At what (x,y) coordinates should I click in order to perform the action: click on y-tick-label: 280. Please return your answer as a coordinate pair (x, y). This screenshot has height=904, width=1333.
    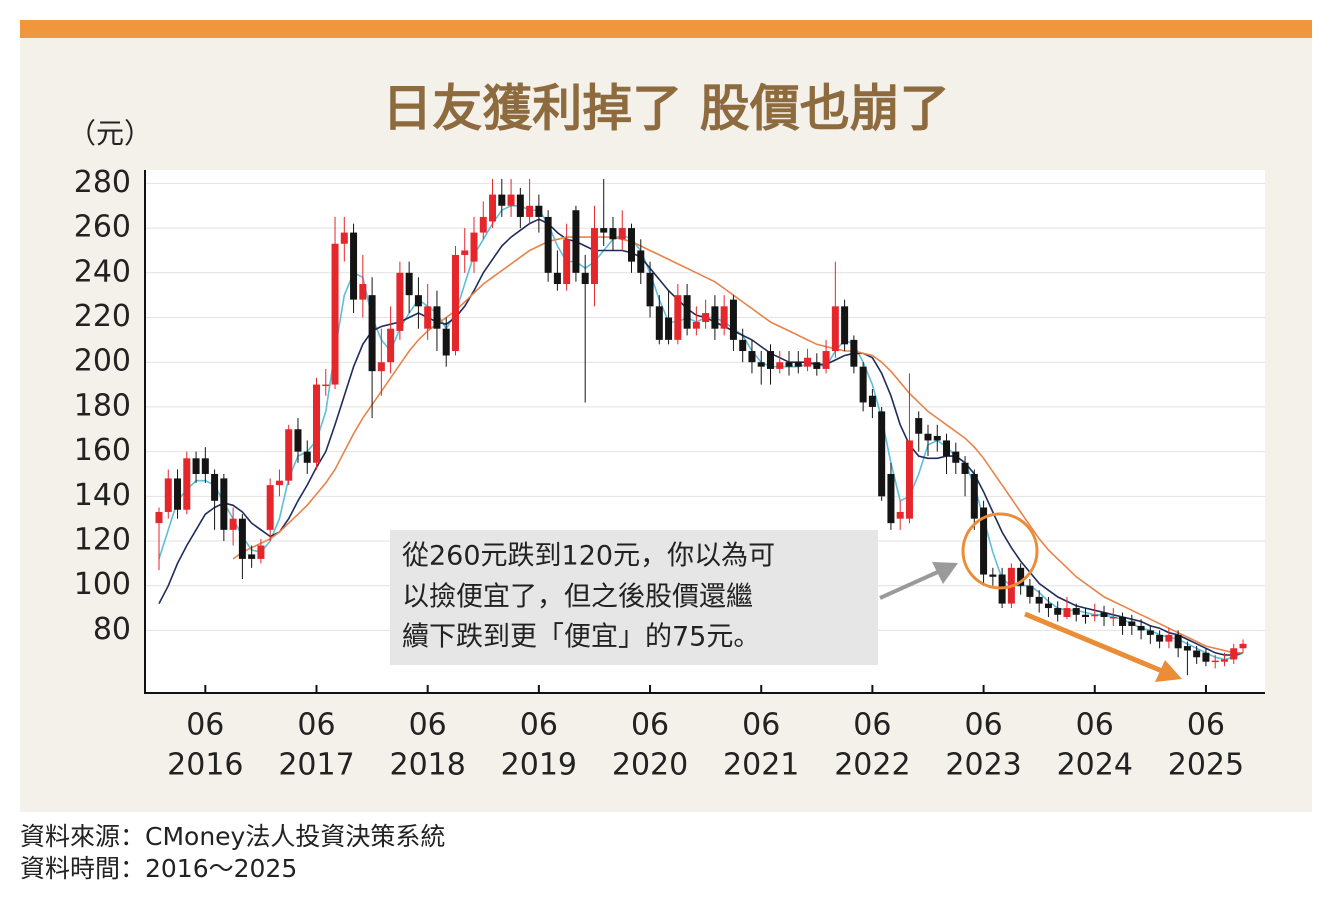
    Looking at the image, I should click on (102, 182).